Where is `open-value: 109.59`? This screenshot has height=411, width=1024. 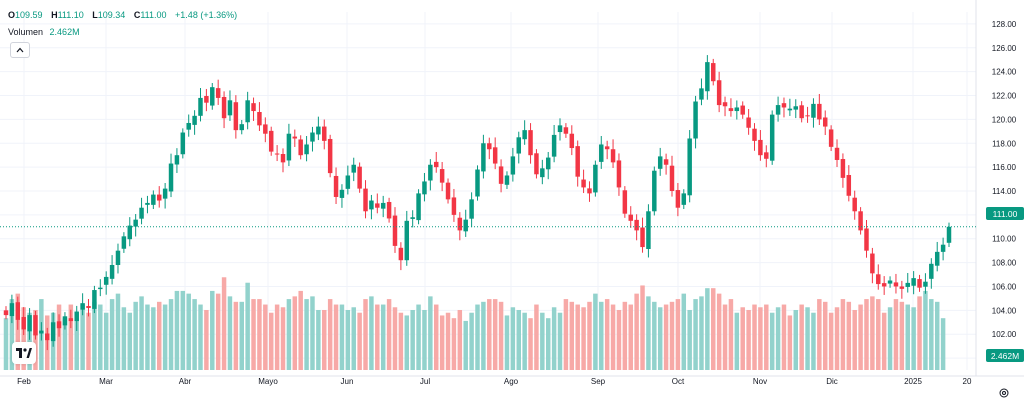 open-value: 109.59 is located at coordinates (29, 15).